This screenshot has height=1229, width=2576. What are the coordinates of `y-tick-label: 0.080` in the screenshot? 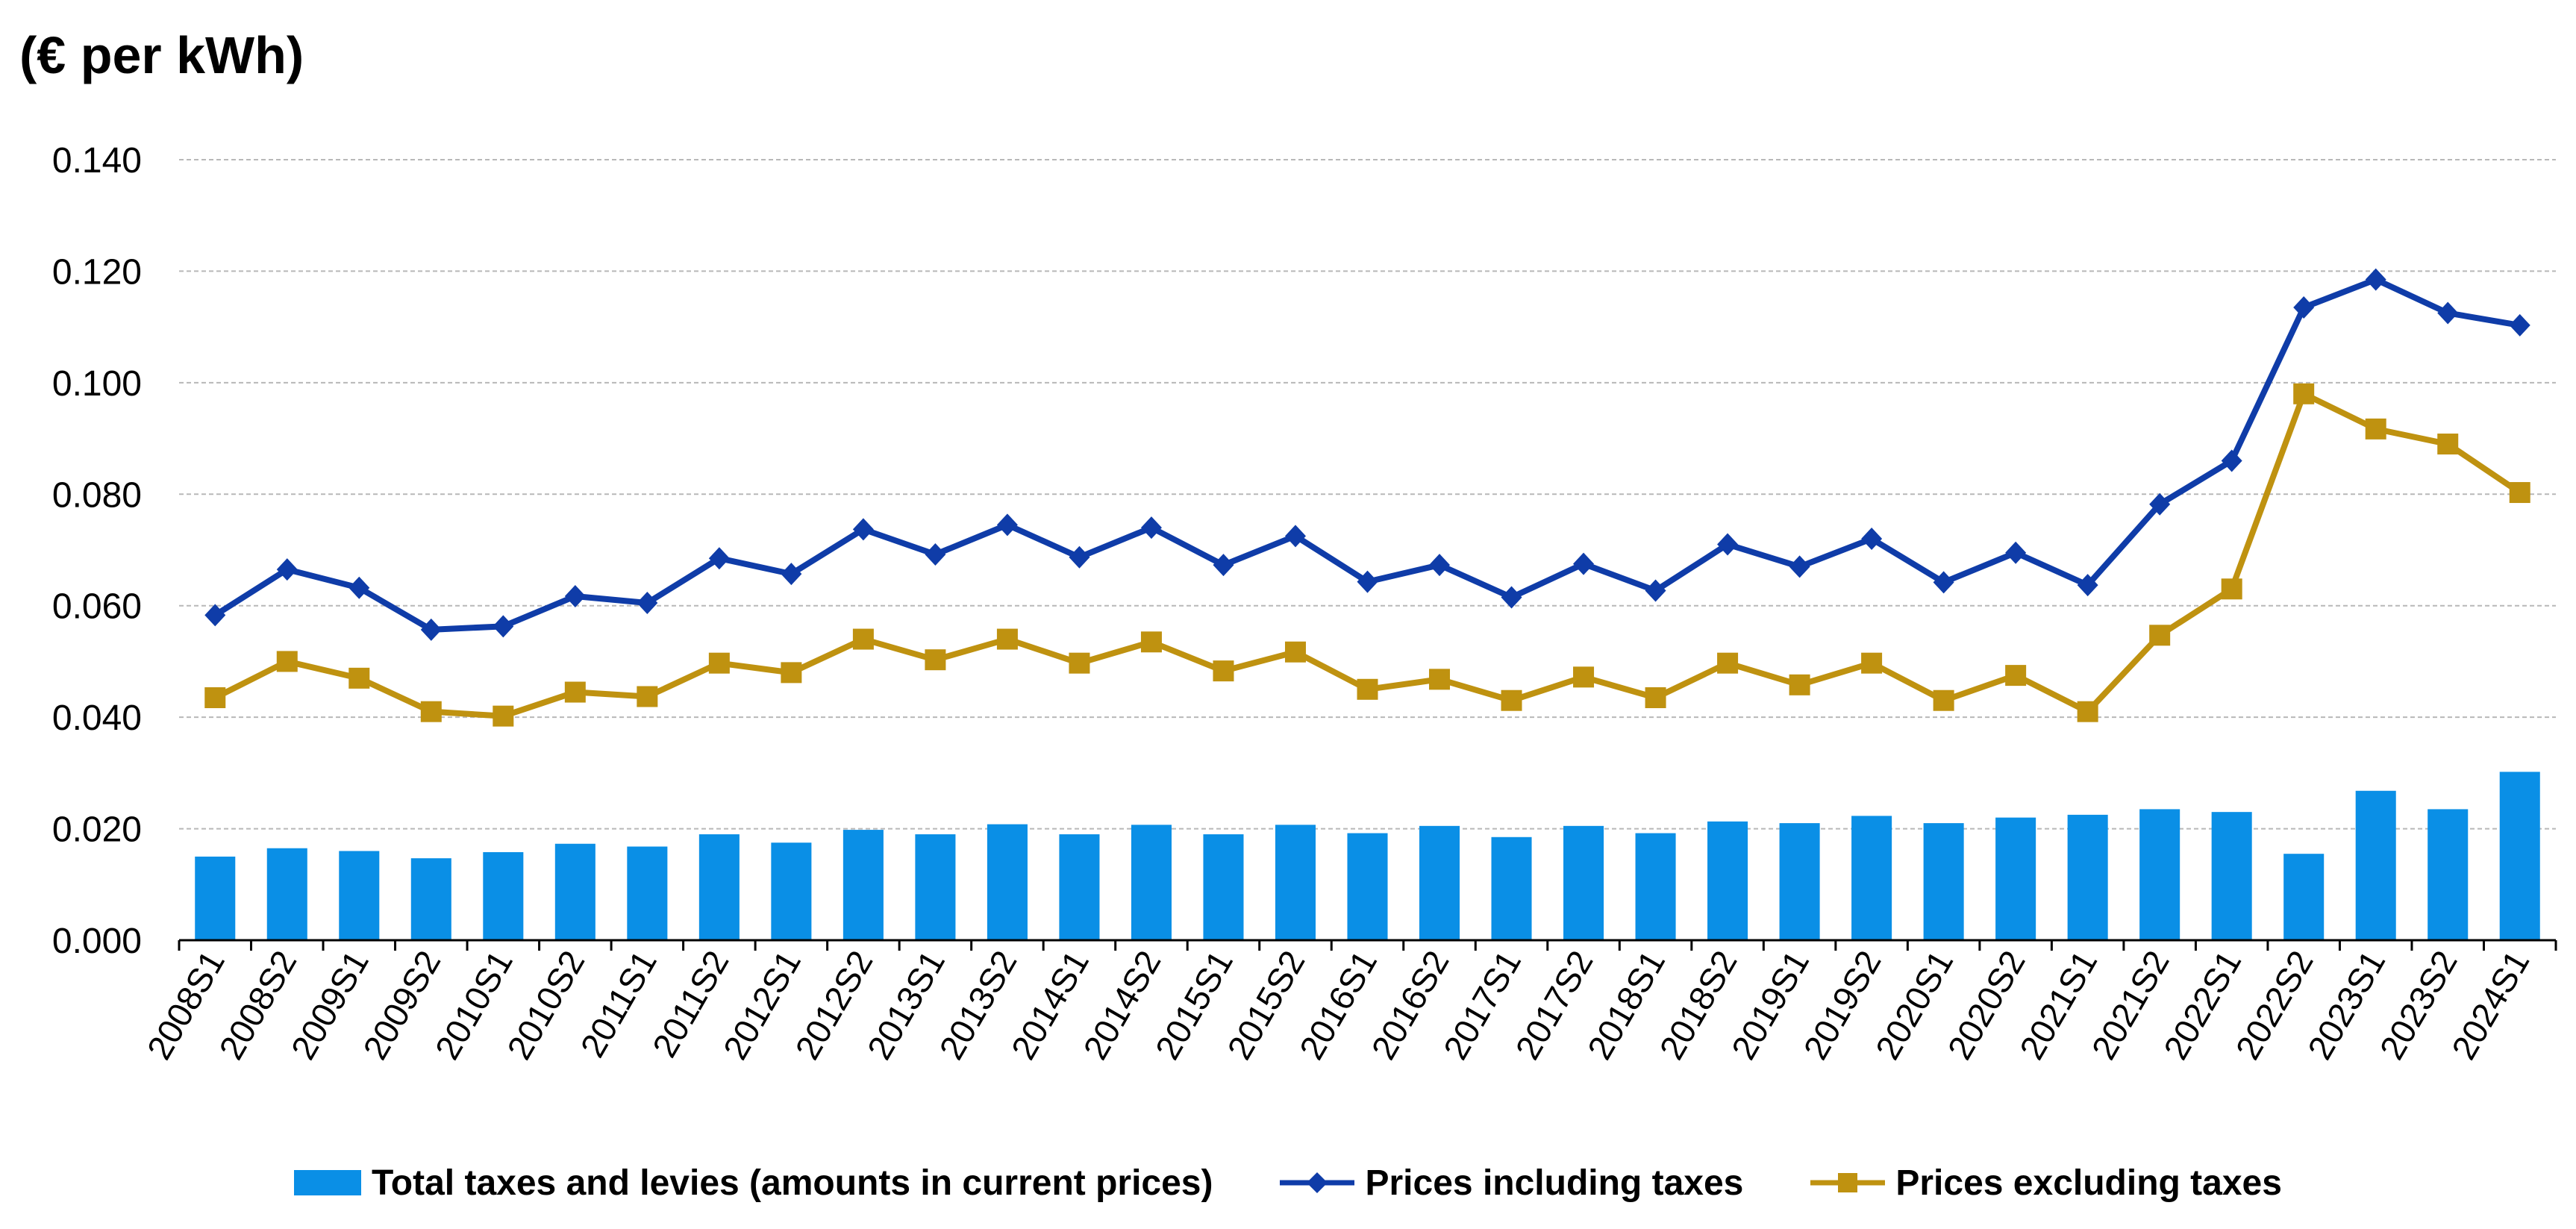 It's located at (97, 495).